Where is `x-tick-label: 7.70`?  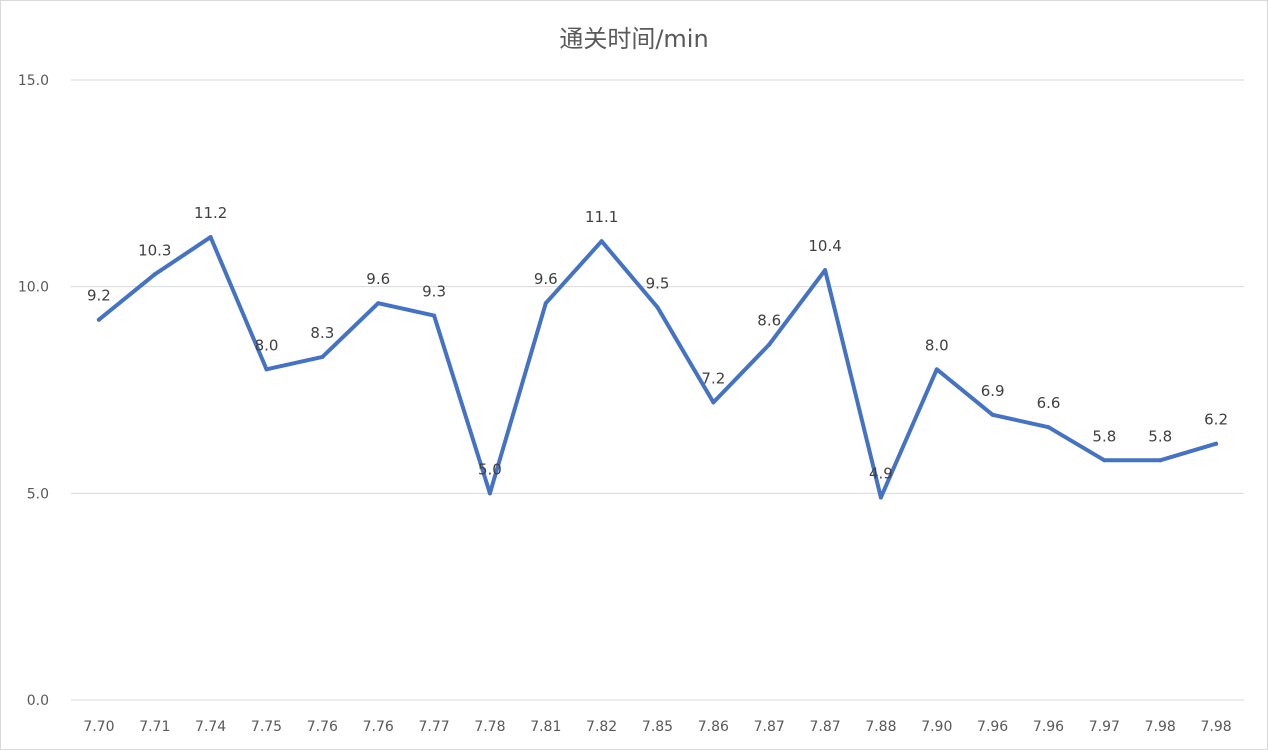 x-tick-label: 7.70 is located at coordinates (98, 727).